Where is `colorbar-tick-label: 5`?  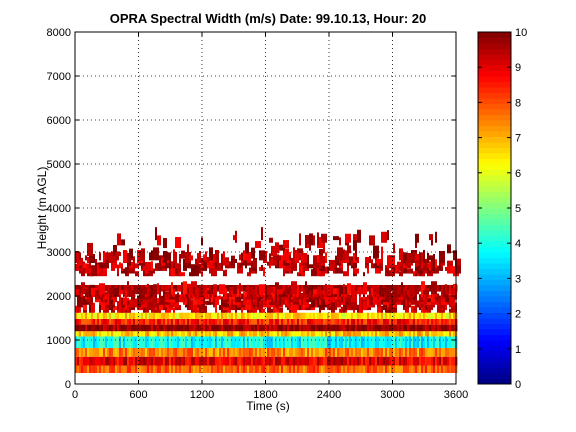
colorbar-tick-label: 5 is located at coordinates (518, 209).